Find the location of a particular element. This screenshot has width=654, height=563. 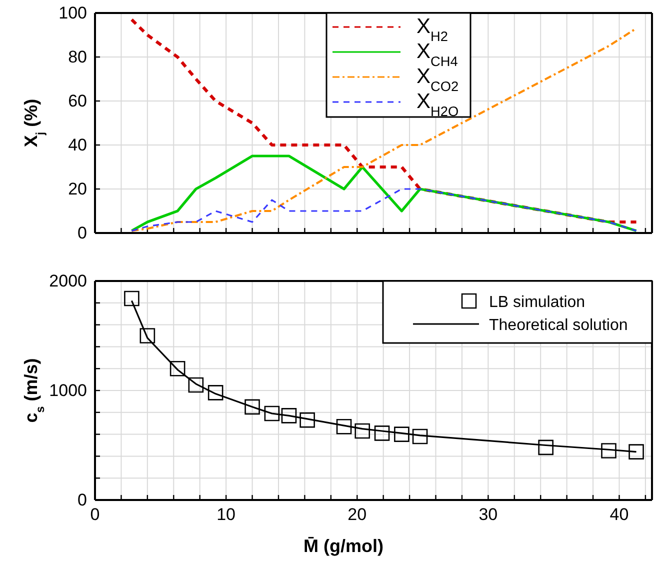

y-tick-label: 2000 is located at coordinates (68, 280).